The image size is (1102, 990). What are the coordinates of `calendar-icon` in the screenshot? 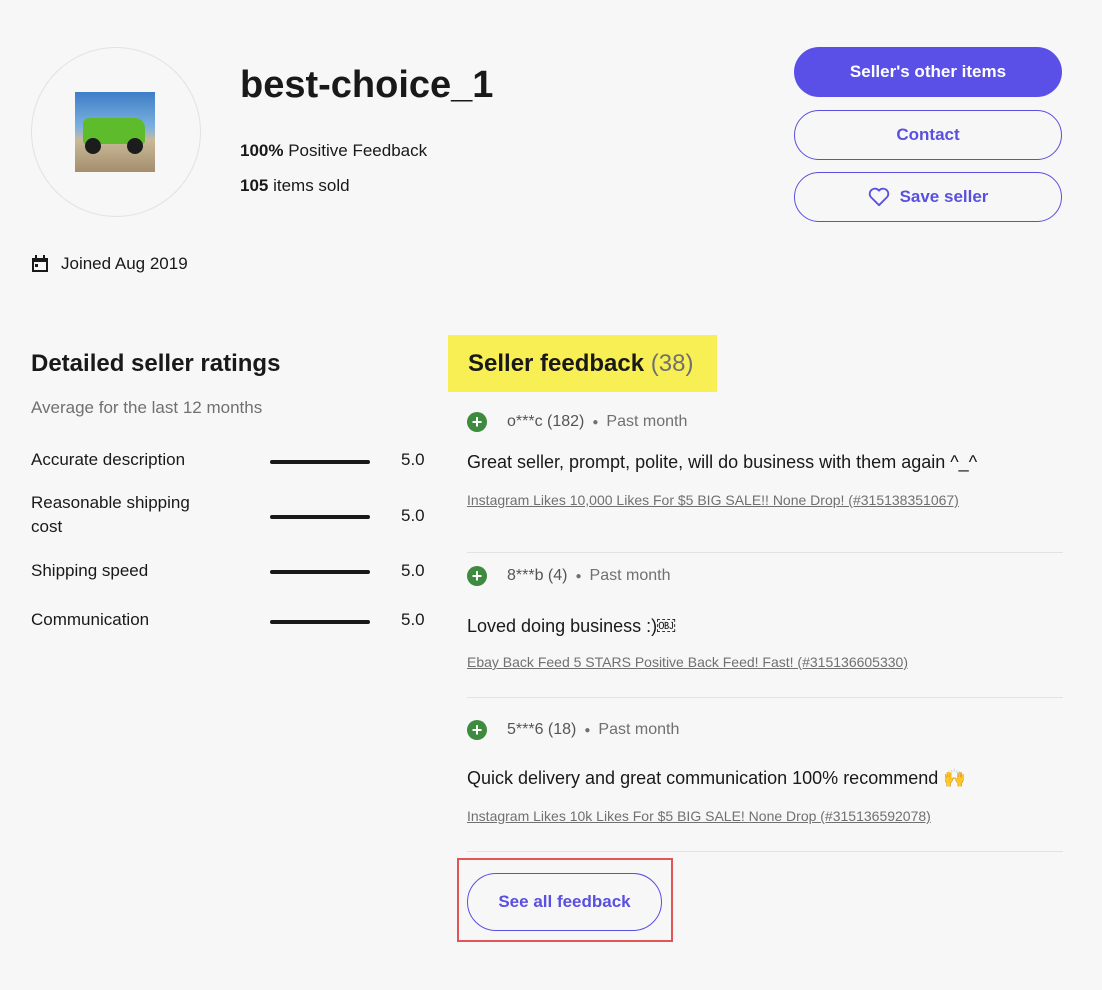 It's located at (40, 263).